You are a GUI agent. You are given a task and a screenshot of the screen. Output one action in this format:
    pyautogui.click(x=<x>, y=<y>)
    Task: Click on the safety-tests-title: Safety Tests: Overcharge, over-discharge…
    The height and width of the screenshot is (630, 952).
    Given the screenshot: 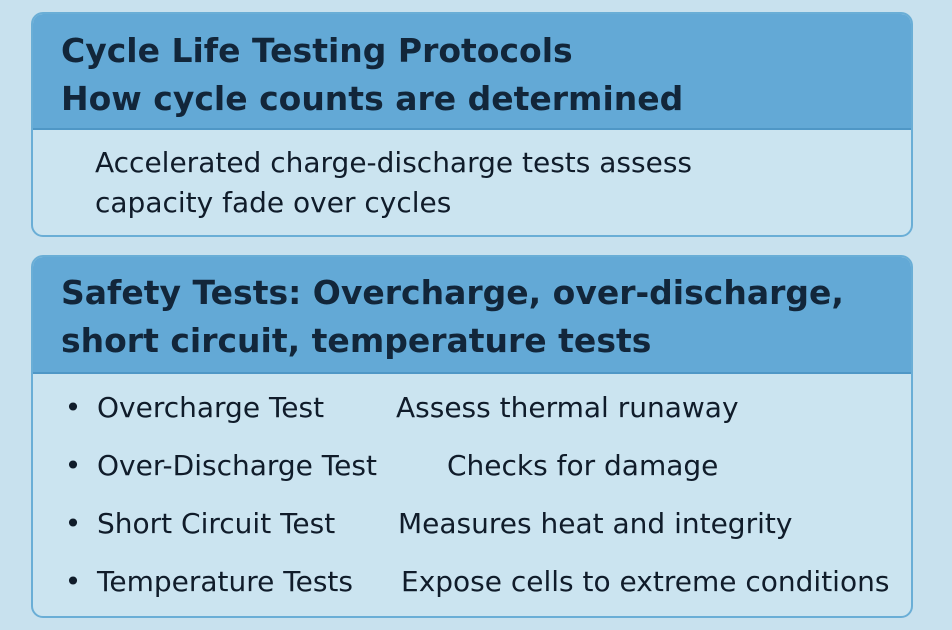 What is the action you would take?
    pyautogui.click(x=452, y=292)
    